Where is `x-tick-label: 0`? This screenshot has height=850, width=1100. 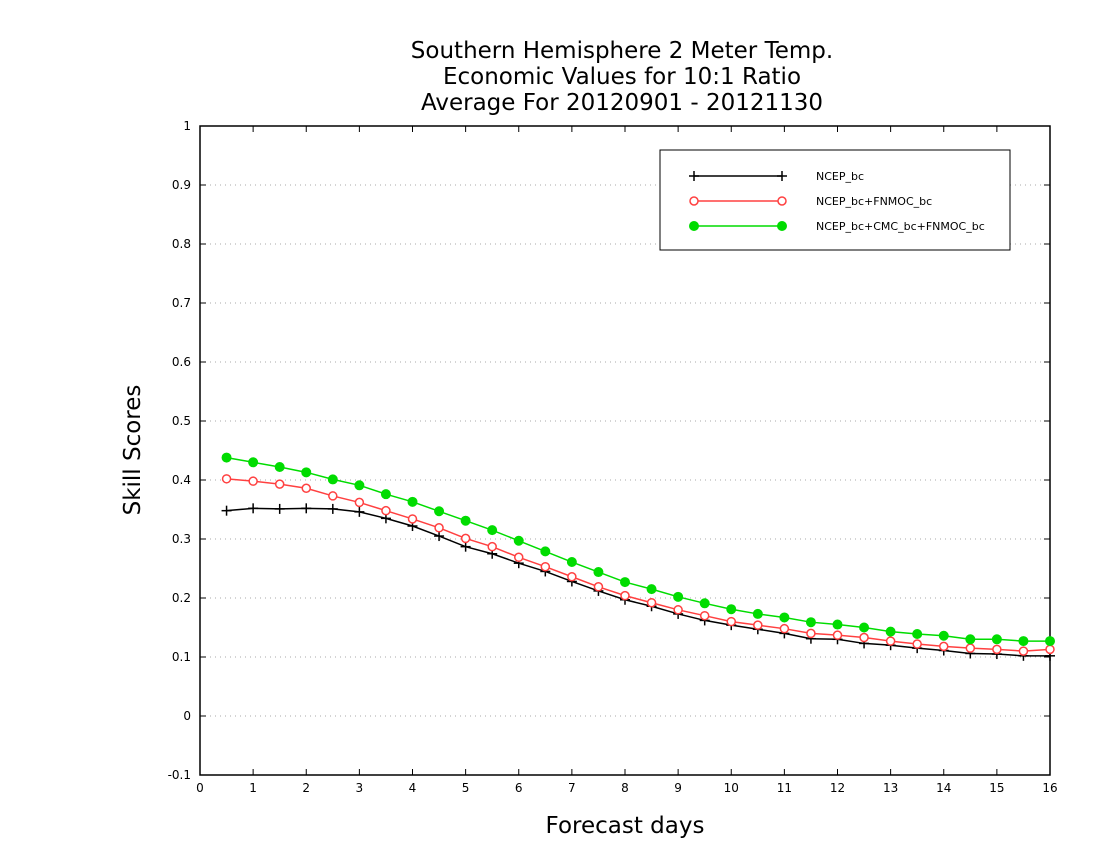
x-tick-label: 0 is located at coordinates (200, 788).